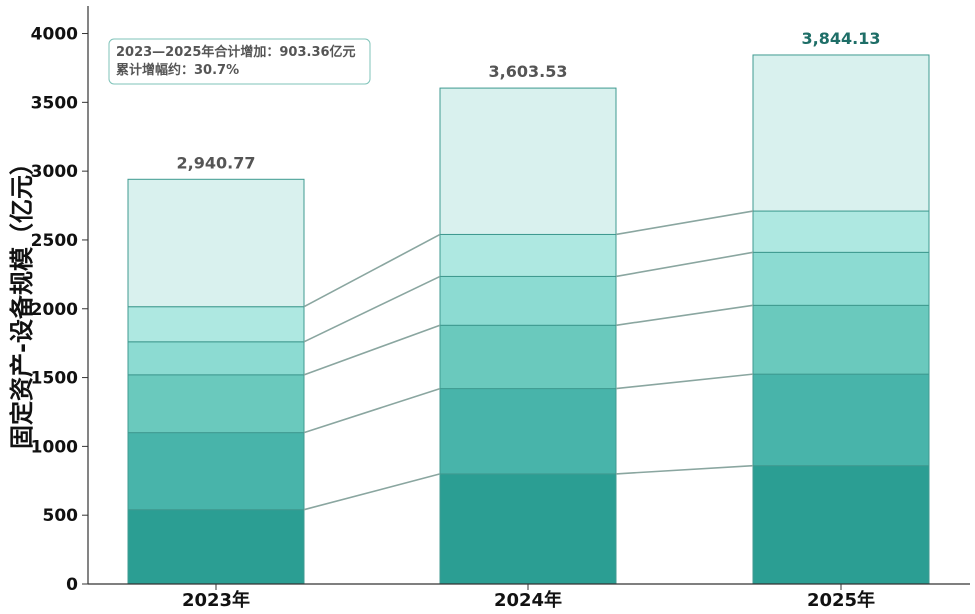  Describe the element at coordinates (841, 600) in the screenshot. I see `x-tick-label: 2025年` at that location.